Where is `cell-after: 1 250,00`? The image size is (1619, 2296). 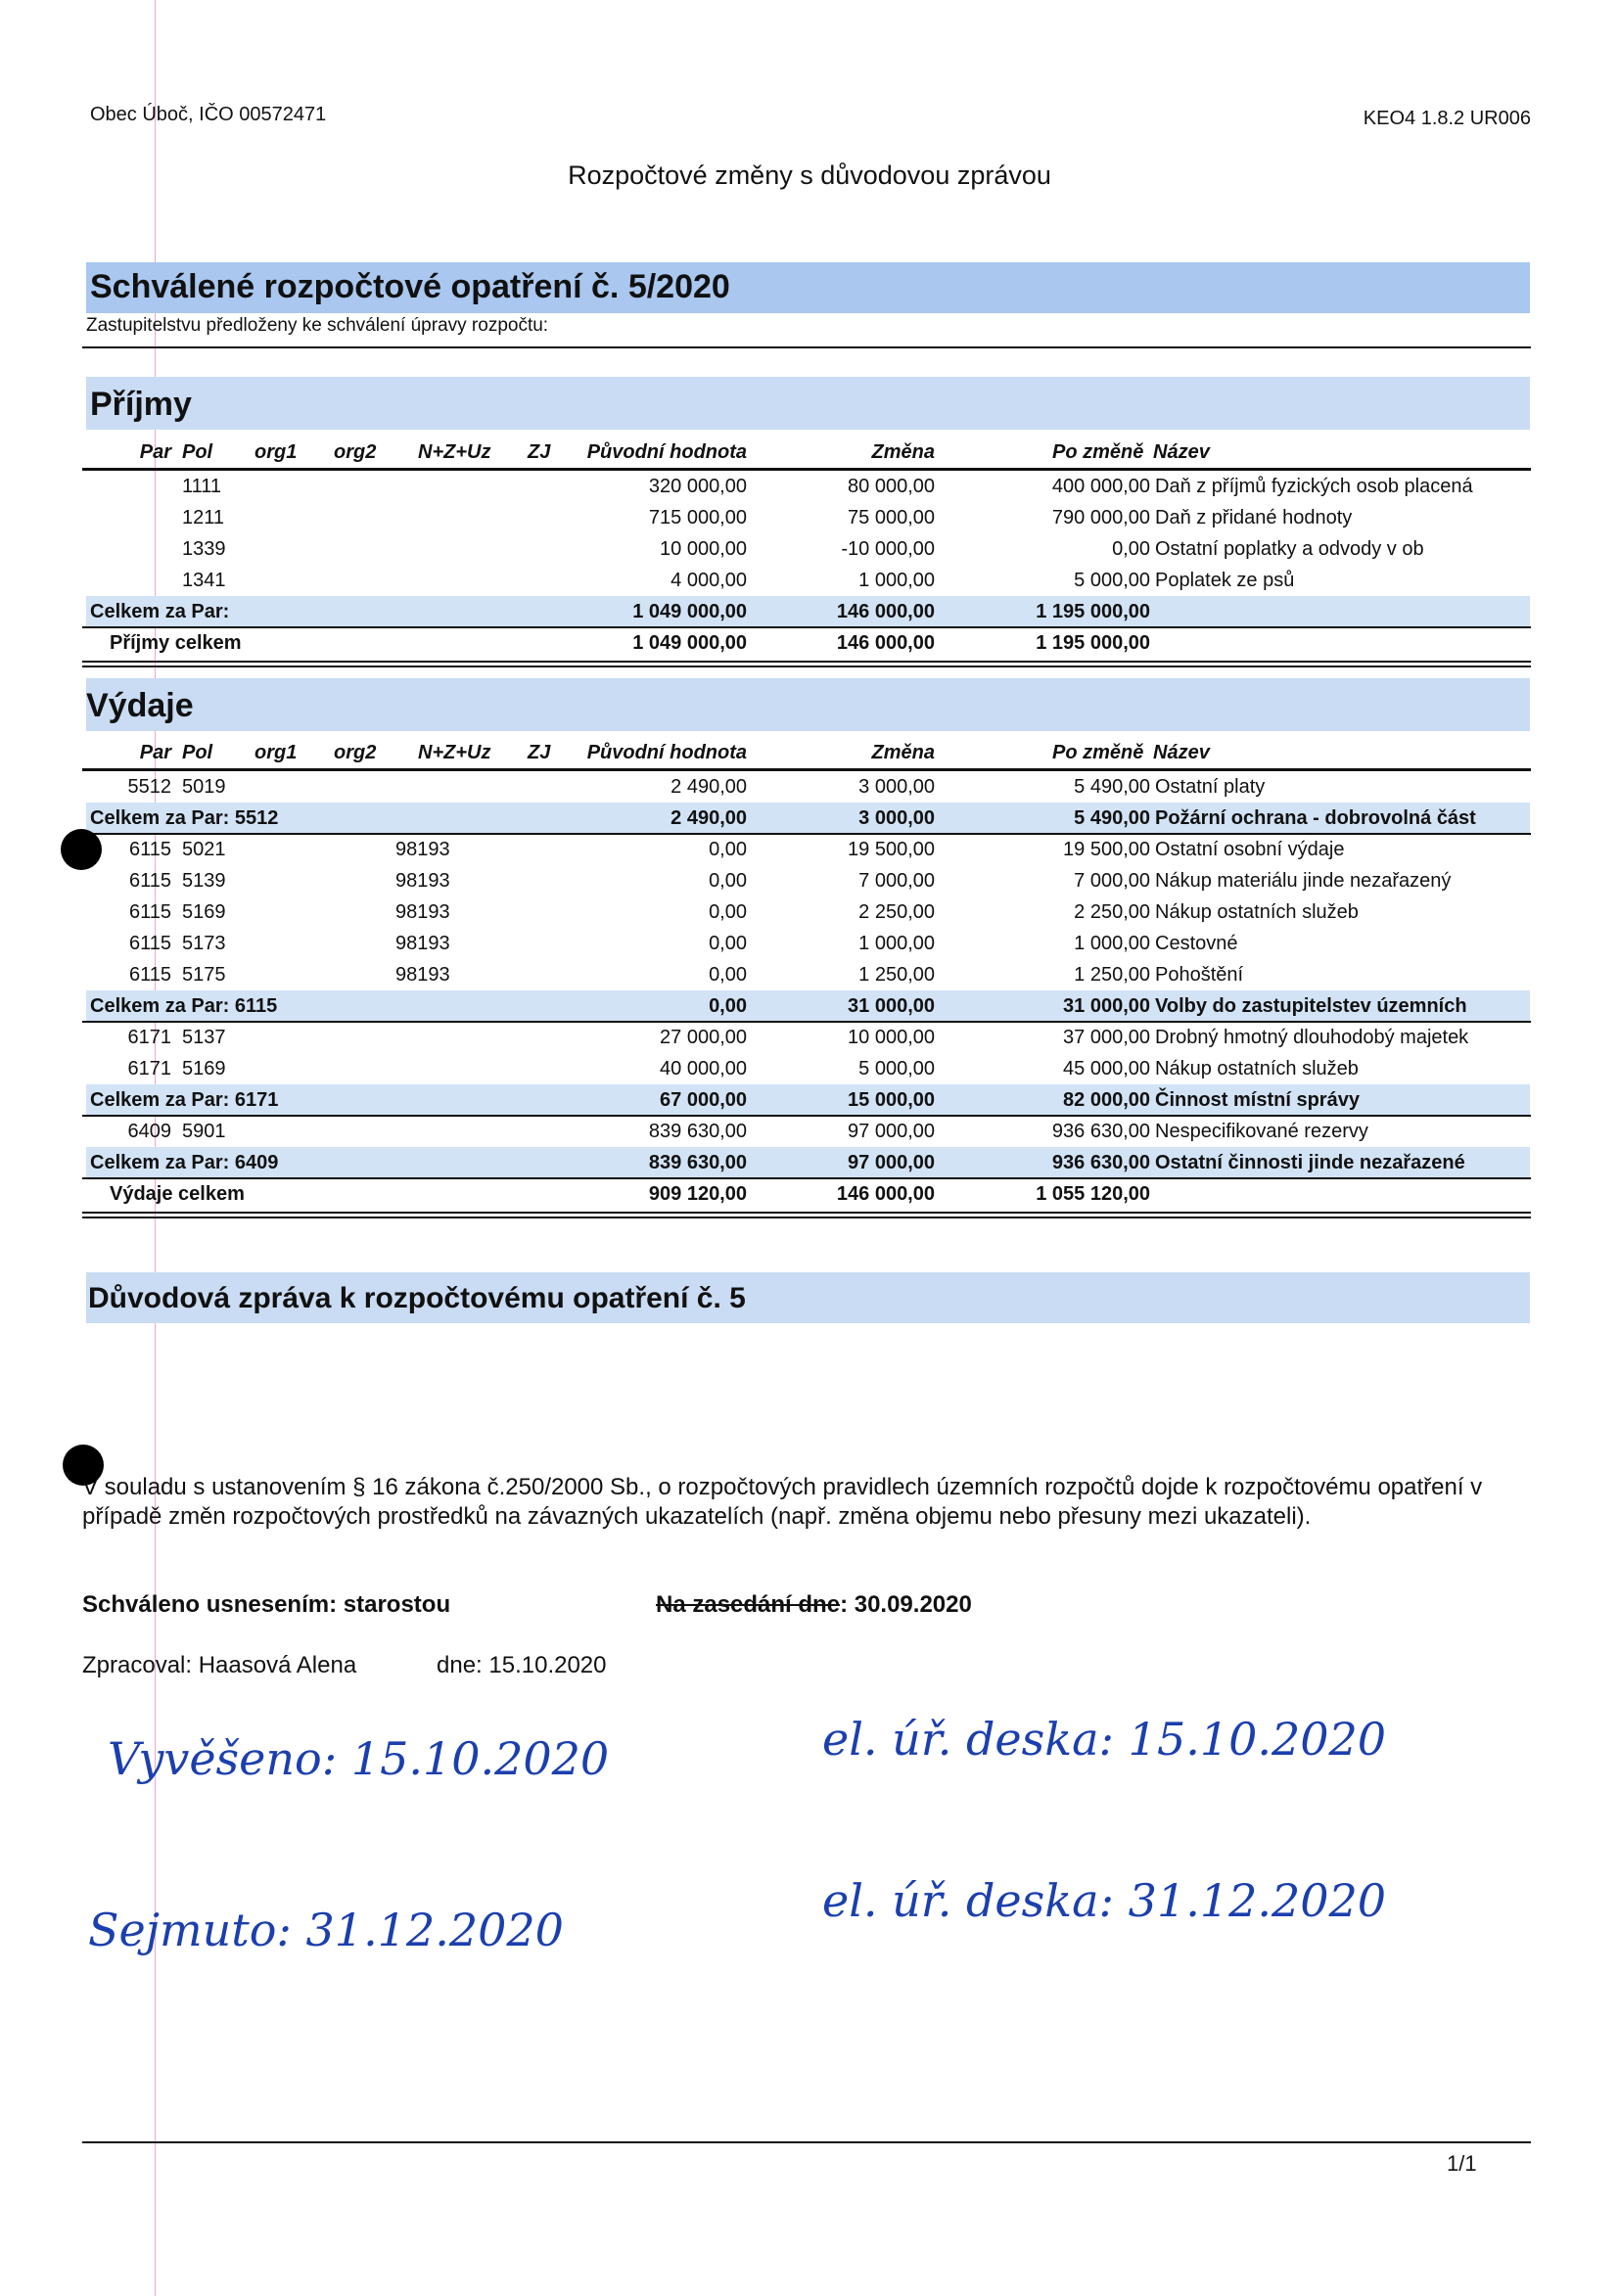 cell-after: 1 250,00 is located at coordinates (1112, 975).